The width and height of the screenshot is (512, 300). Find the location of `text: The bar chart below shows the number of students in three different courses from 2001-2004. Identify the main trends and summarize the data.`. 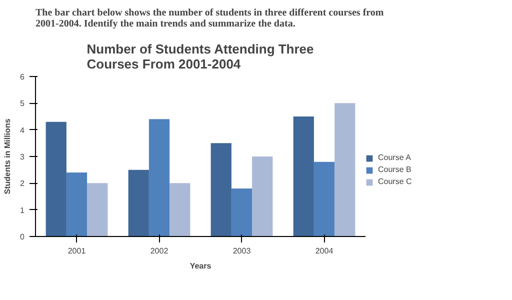

text: The bar chart below shows the number of students in three different courses from 2001-2004. Identify the main trends and summarize the data. is located at coordinates (210, 19).